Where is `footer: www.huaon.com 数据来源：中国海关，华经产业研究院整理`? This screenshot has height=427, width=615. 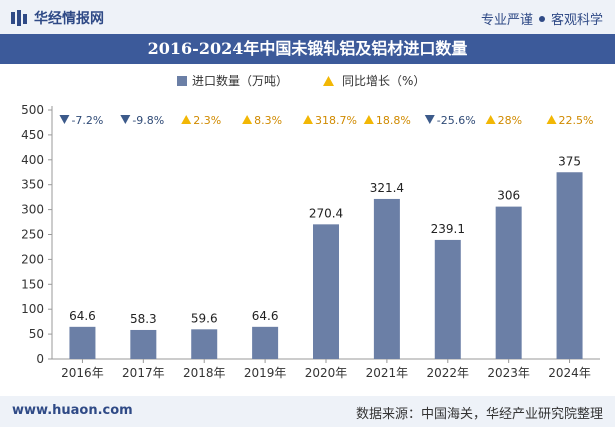 footer: www.huaon.com 数据来源：中国海关，华经产业研究院整理 is located at coordinates (307, 411).